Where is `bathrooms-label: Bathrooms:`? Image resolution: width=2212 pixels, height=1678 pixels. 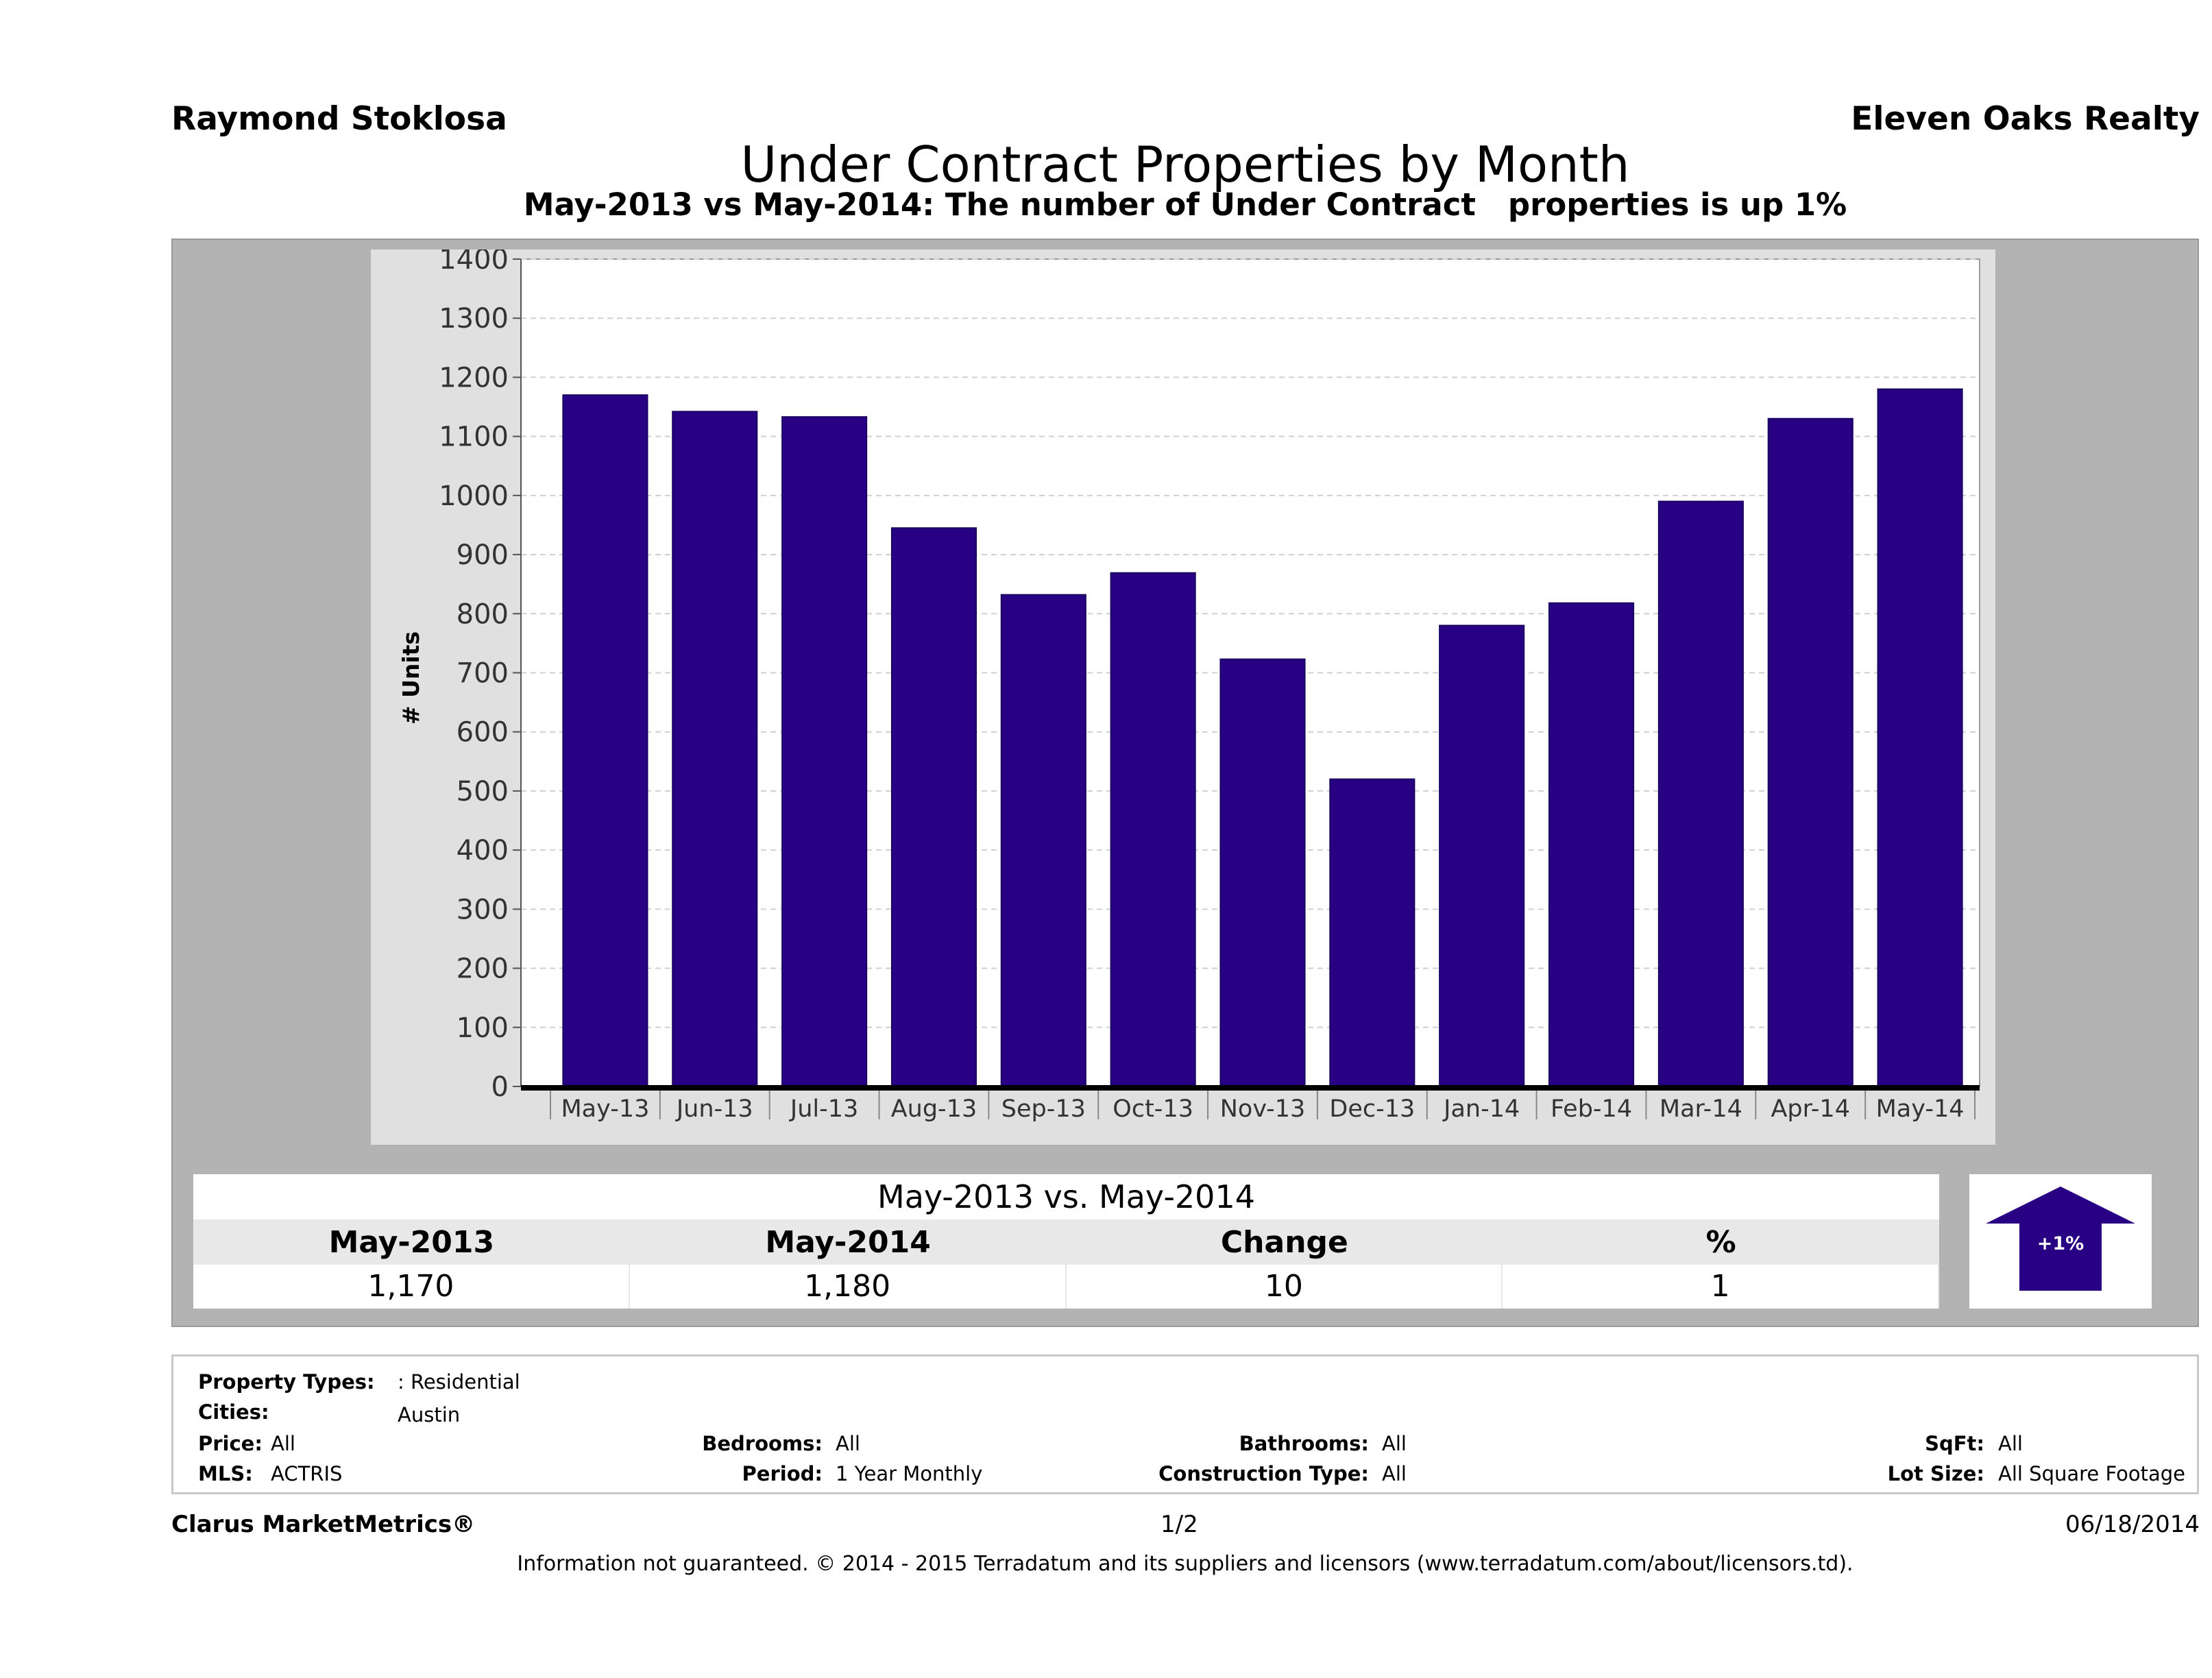
bathrooms-label: Bathrooms: is located at coordinates (1304, 1443).